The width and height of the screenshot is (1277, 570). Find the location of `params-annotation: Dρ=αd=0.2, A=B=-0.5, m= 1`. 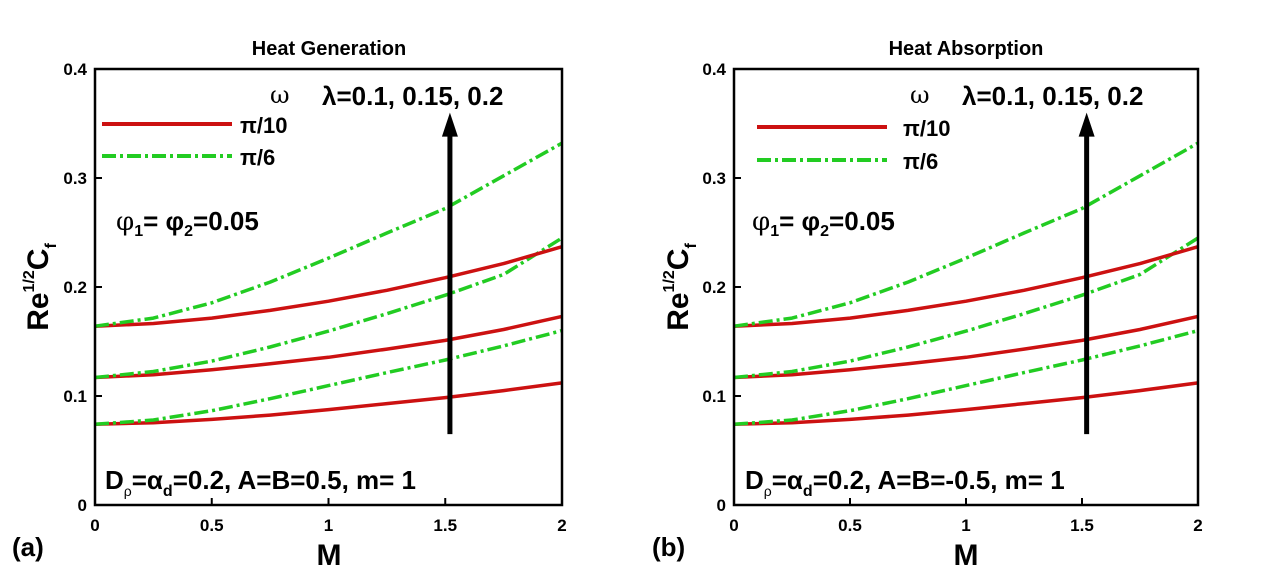

params-annotation: Dρ=αd=0.2, A=B=-0.5, m= 1 is located at coordinates (905, 482).